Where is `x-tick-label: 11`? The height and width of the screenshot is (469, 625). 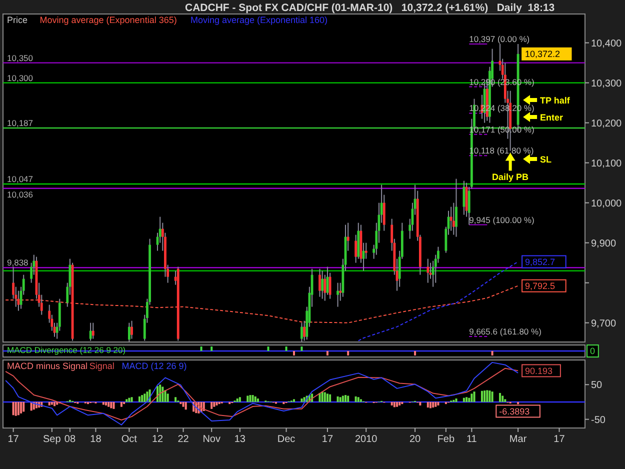
x-tick-label: 11 is located at coordinates (472, 439).